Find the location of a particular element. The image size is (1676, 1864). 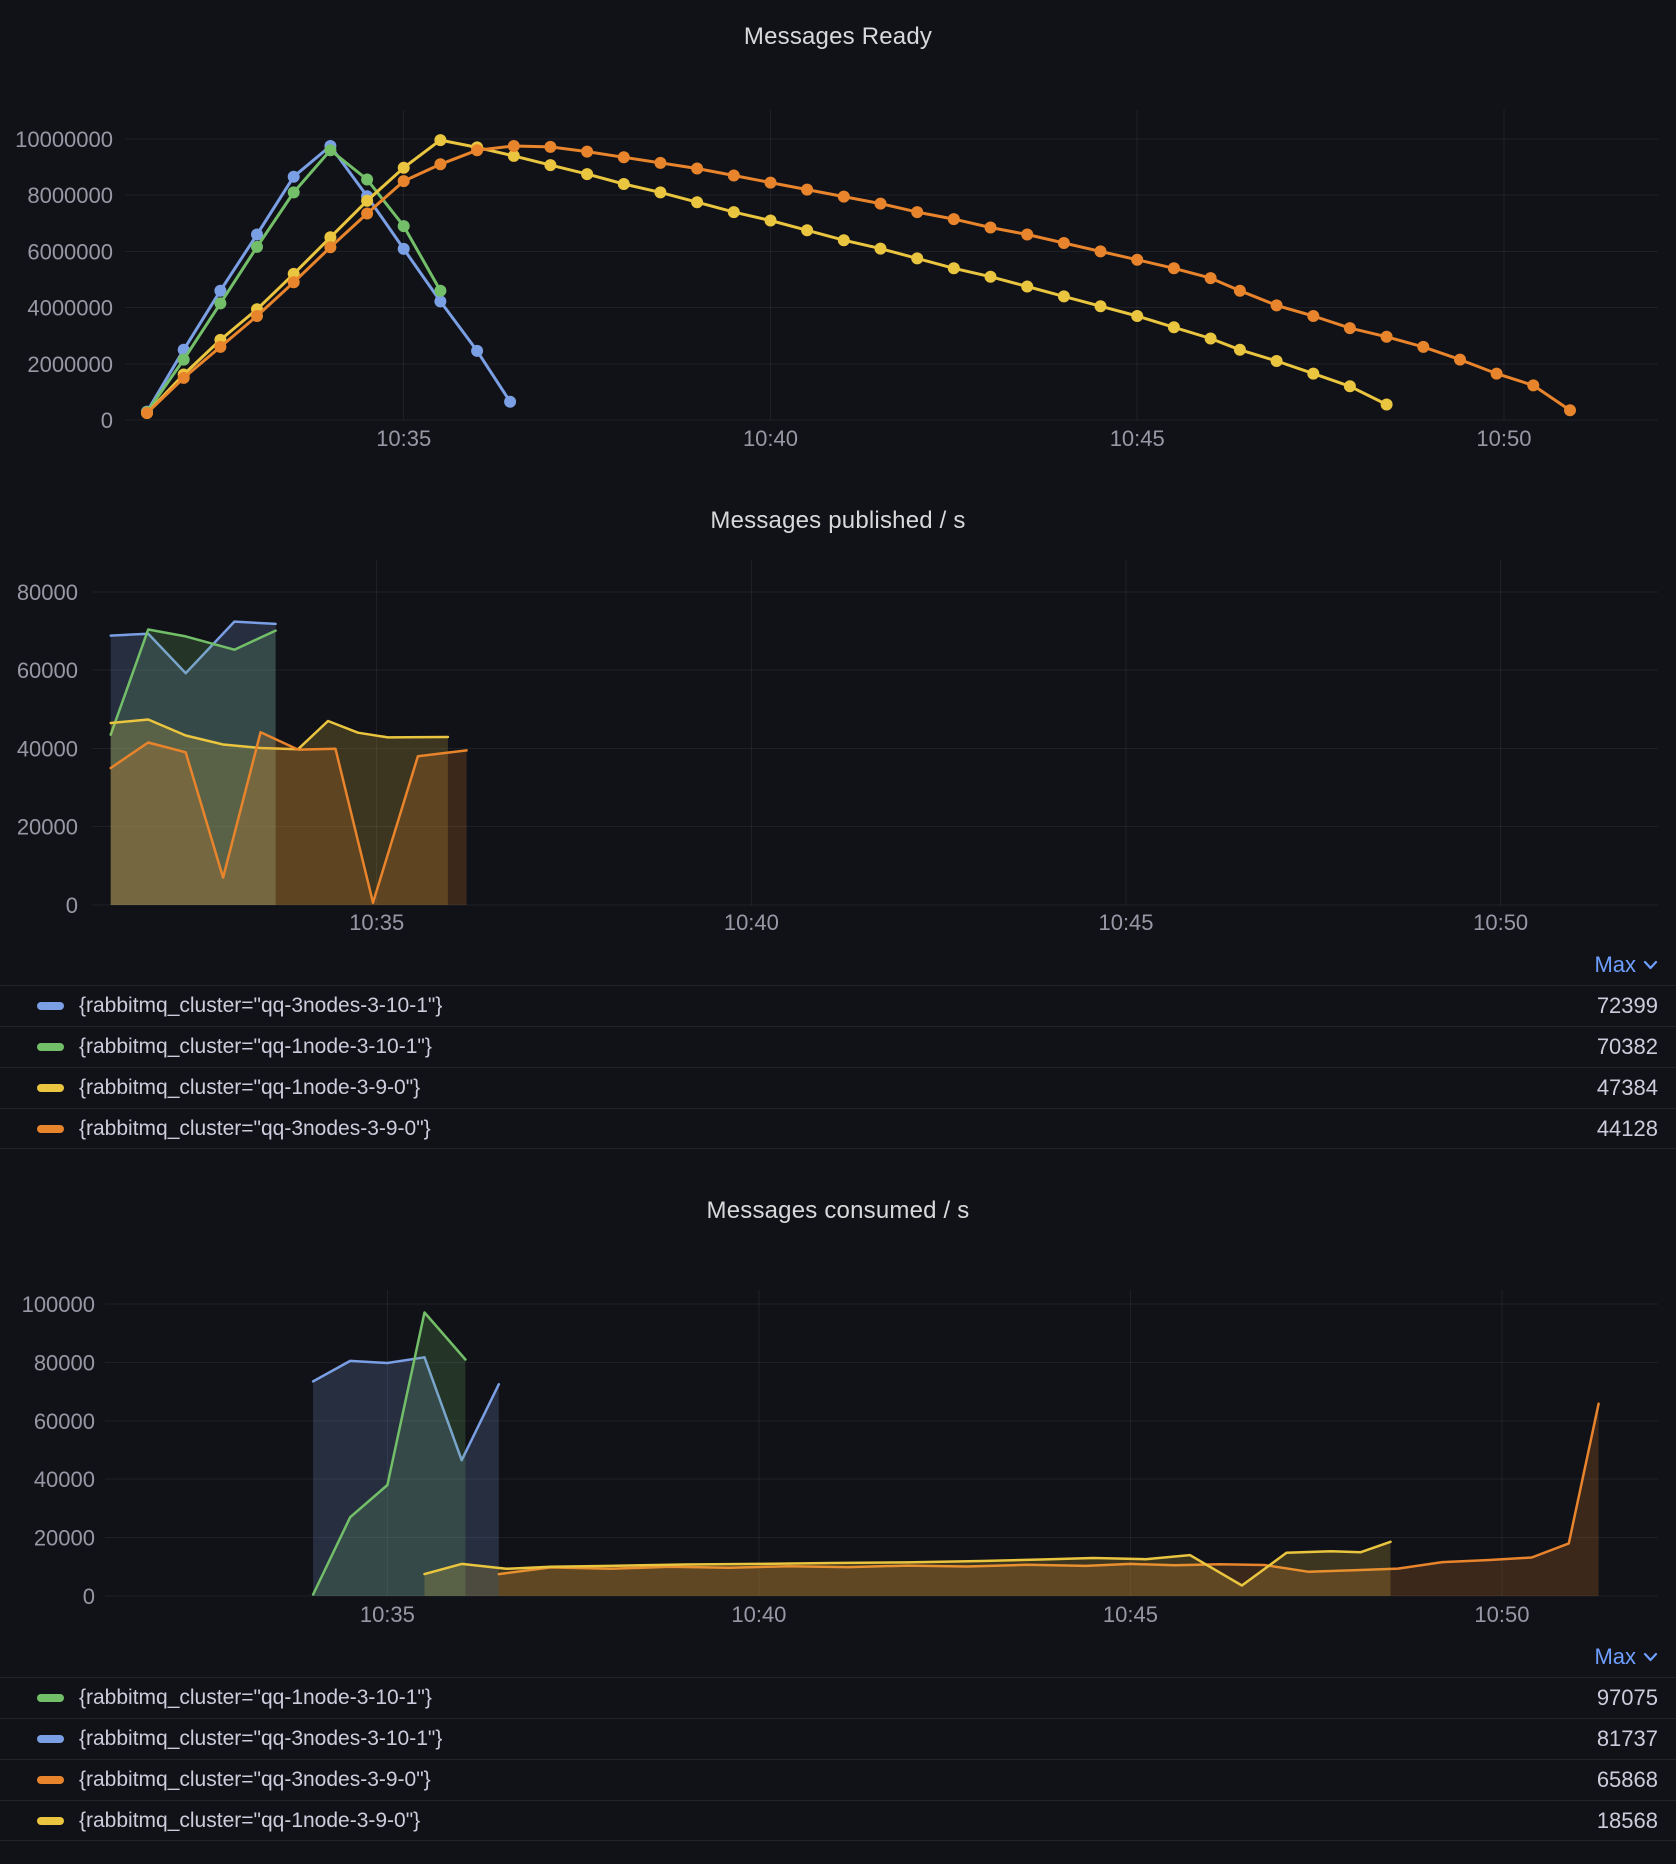

y-axis-tick-label: 80000 is located at coordinates (64, 1362).